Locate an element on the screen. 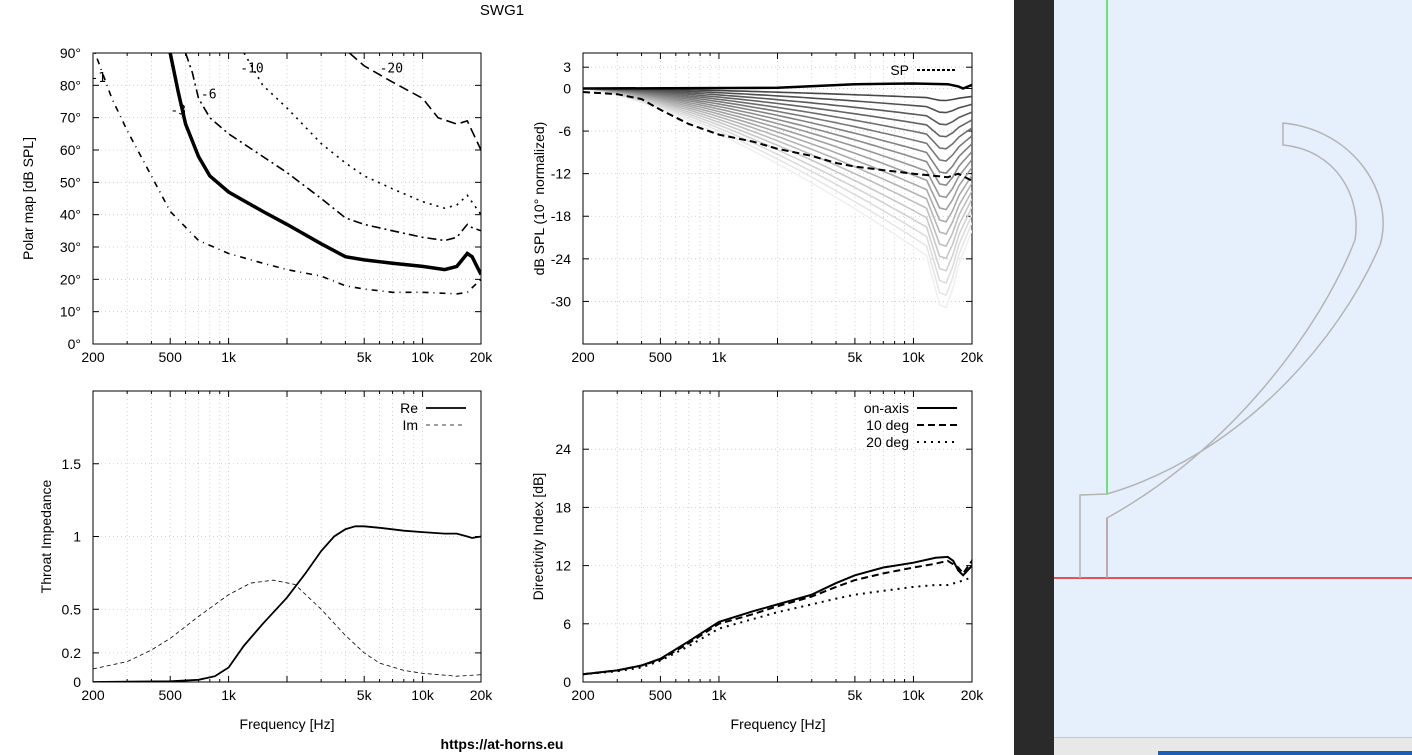  y-tick-label: -30 is located at coordinates (561, 301).